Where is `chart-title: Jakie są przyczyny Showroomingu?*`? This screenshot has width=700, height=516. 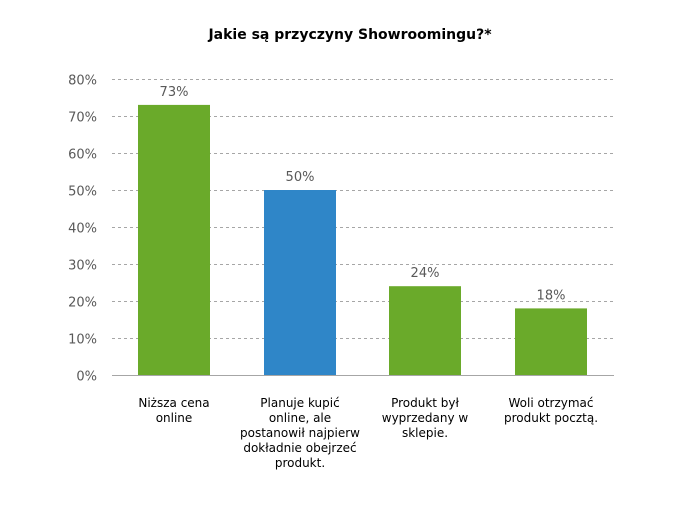
chart-title: Jakie są przyczyny Showroomingu?* is located at coordinates (350, 35).